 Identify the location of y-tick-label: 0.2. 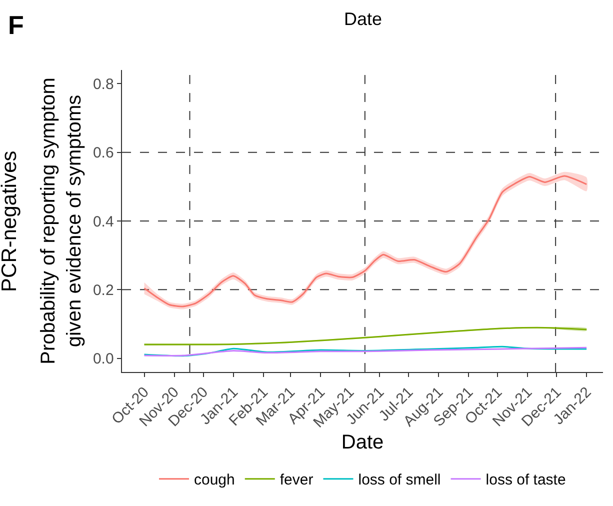
(103, 290).